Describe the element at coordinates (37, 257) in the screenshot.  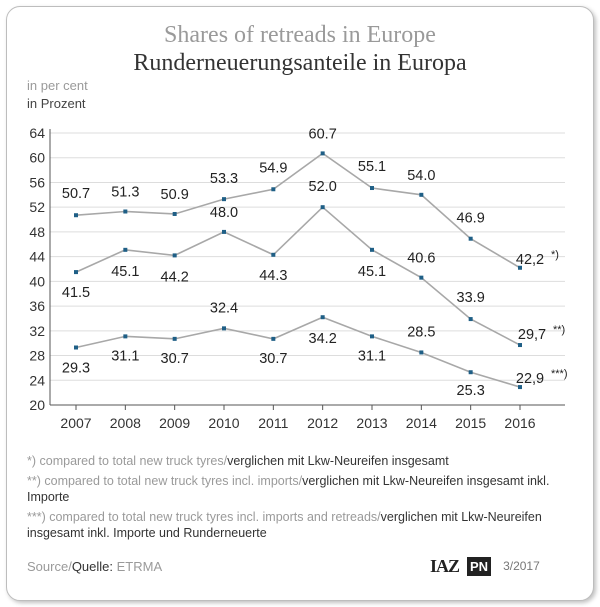
I see `y-tick-label-44: 44` at that location.